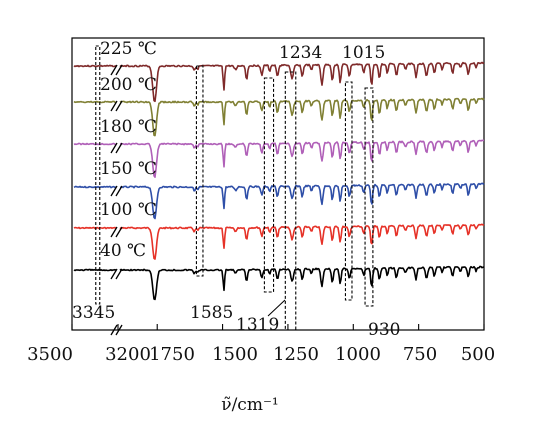 The width and height of the screenshot is (560, 426). What do you see at coordinates (384, 330) in the screenshot?
I see `peak-label: 930` at bounding box center [384, 330].